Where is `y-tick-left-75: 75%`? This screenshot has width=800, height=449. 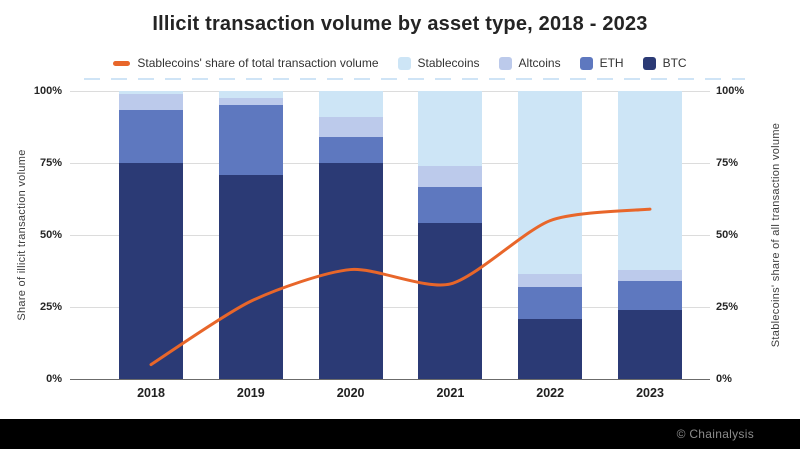 y-tick-left-75: 75% is located at coordinates (50, 163).